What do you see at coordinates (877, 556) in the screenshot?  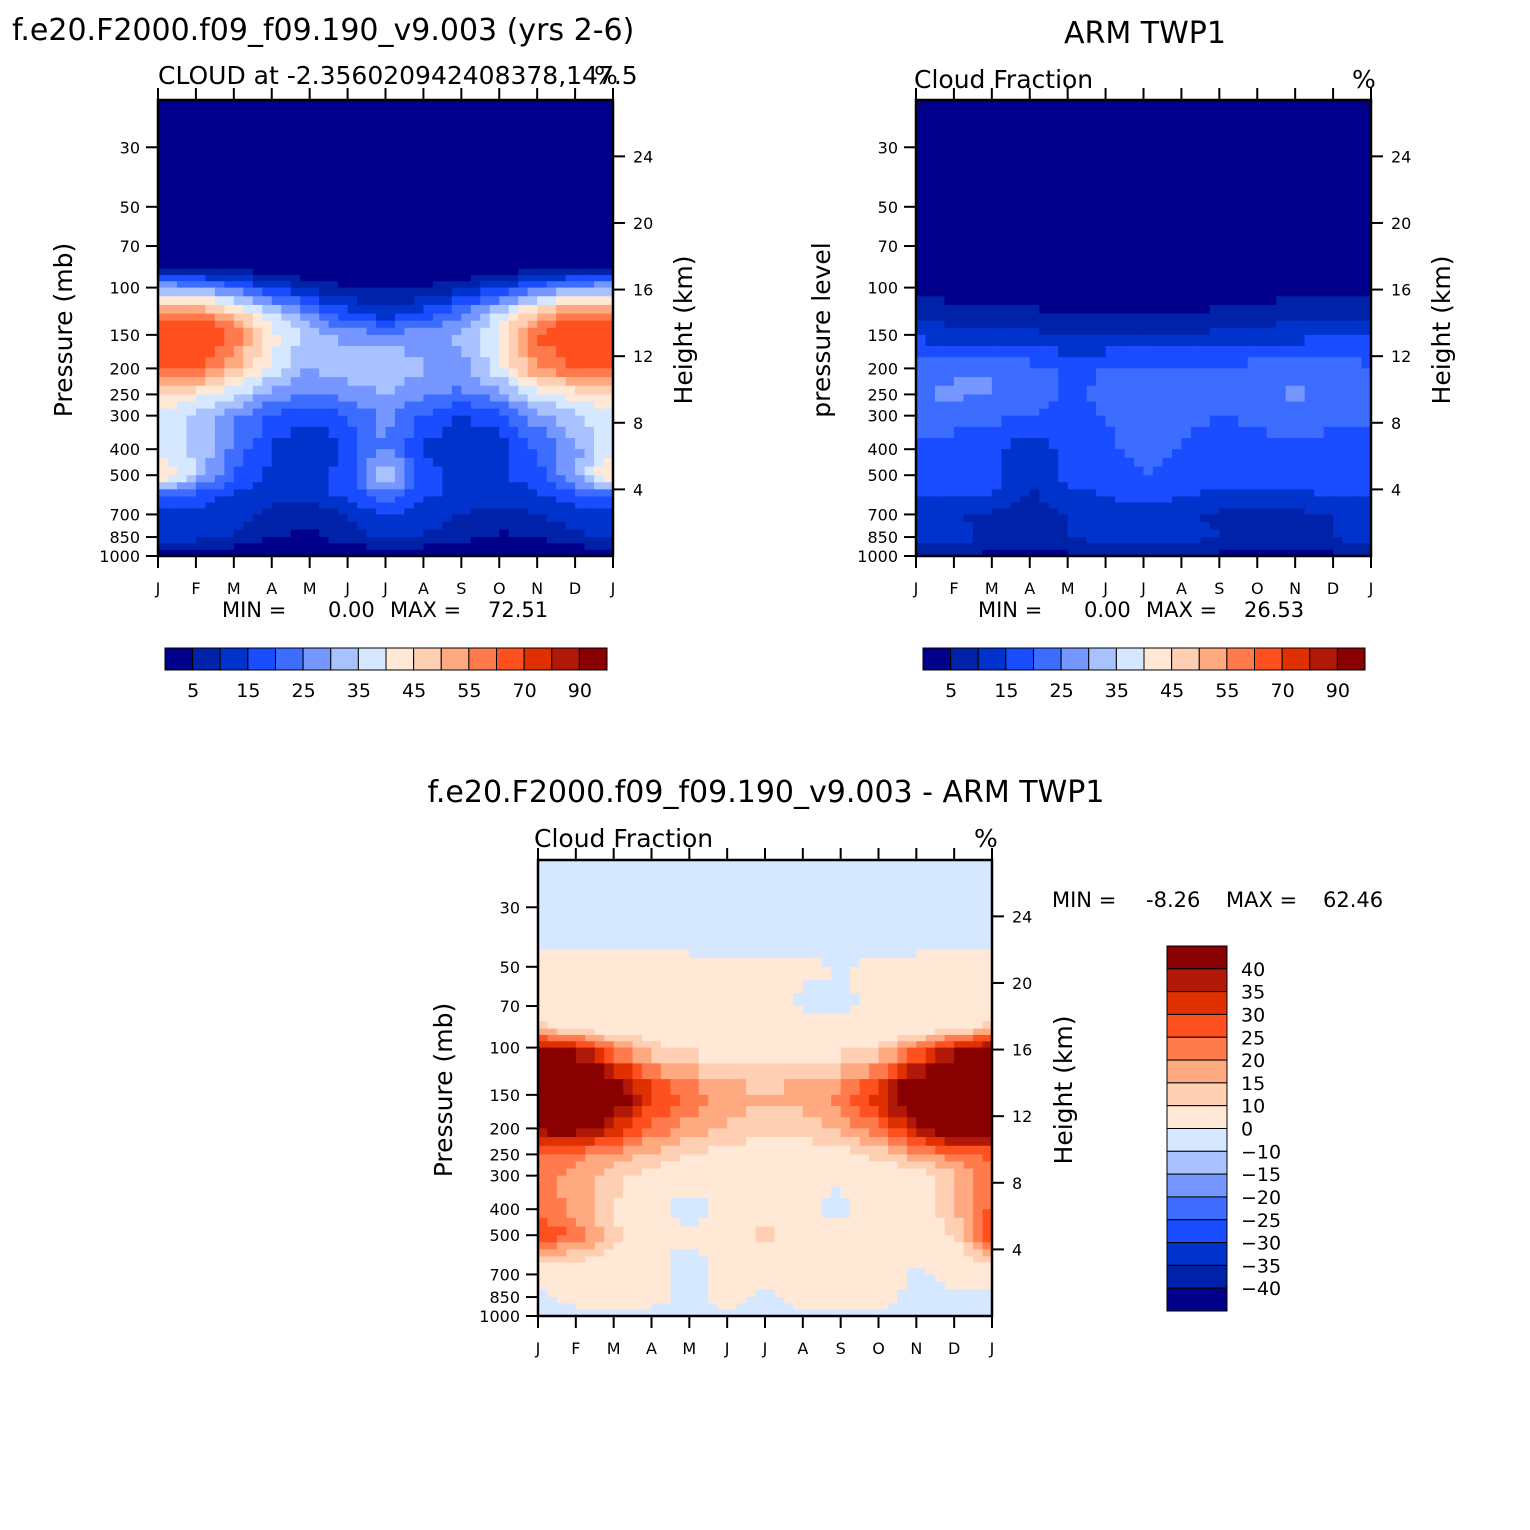 I see `pressure-tick-label: 1000` at bounding box center [877, 556].